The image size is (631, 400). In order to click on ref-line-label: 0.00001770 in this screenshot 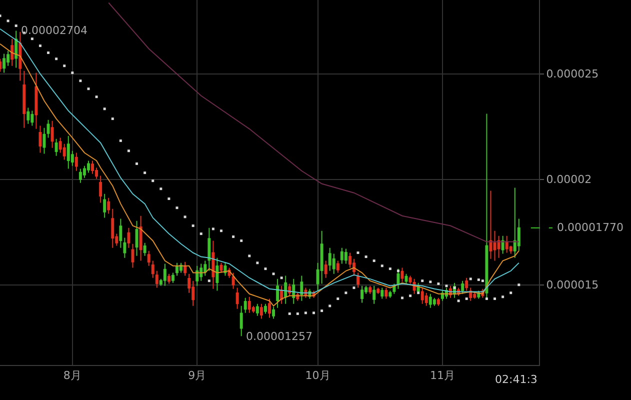, I will do `click(590, 227)`.